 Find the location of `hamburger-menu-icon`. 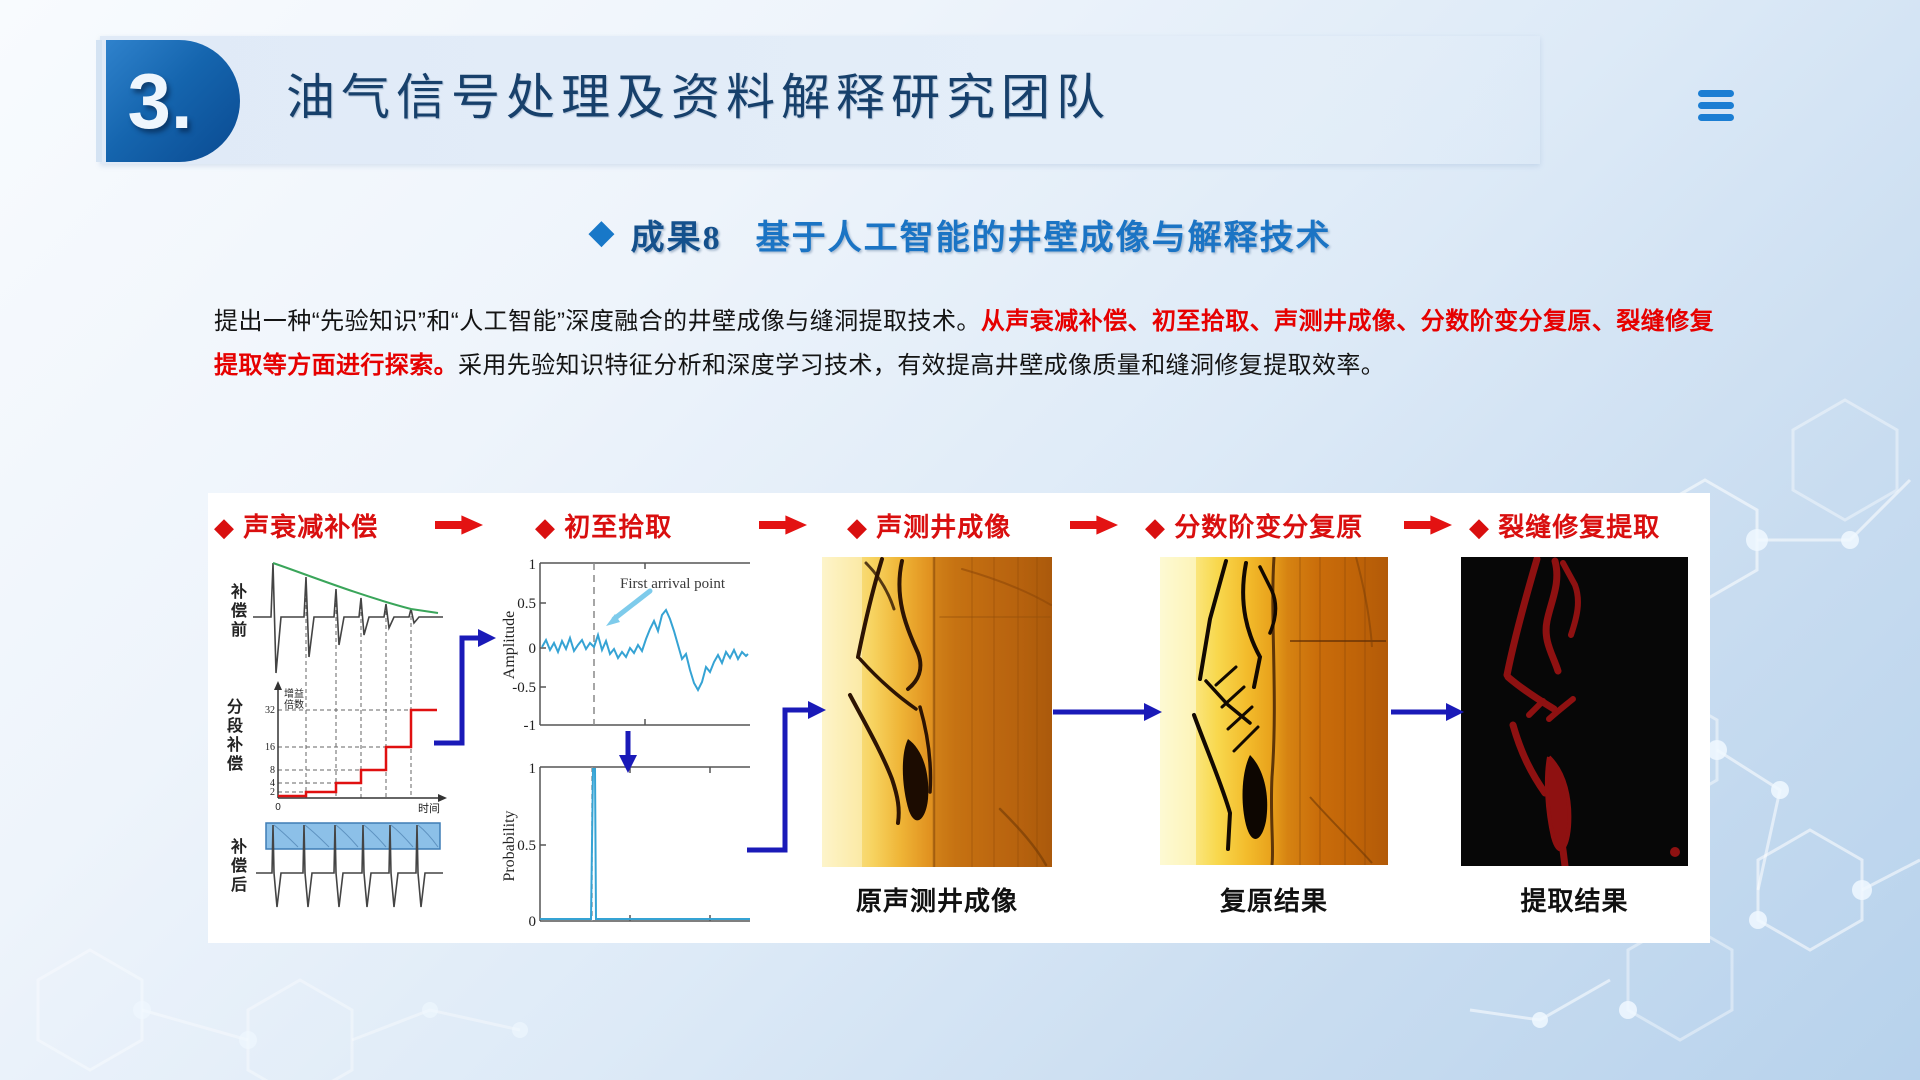

hamburger-menu-icon is located at coordinates (1716, 105).